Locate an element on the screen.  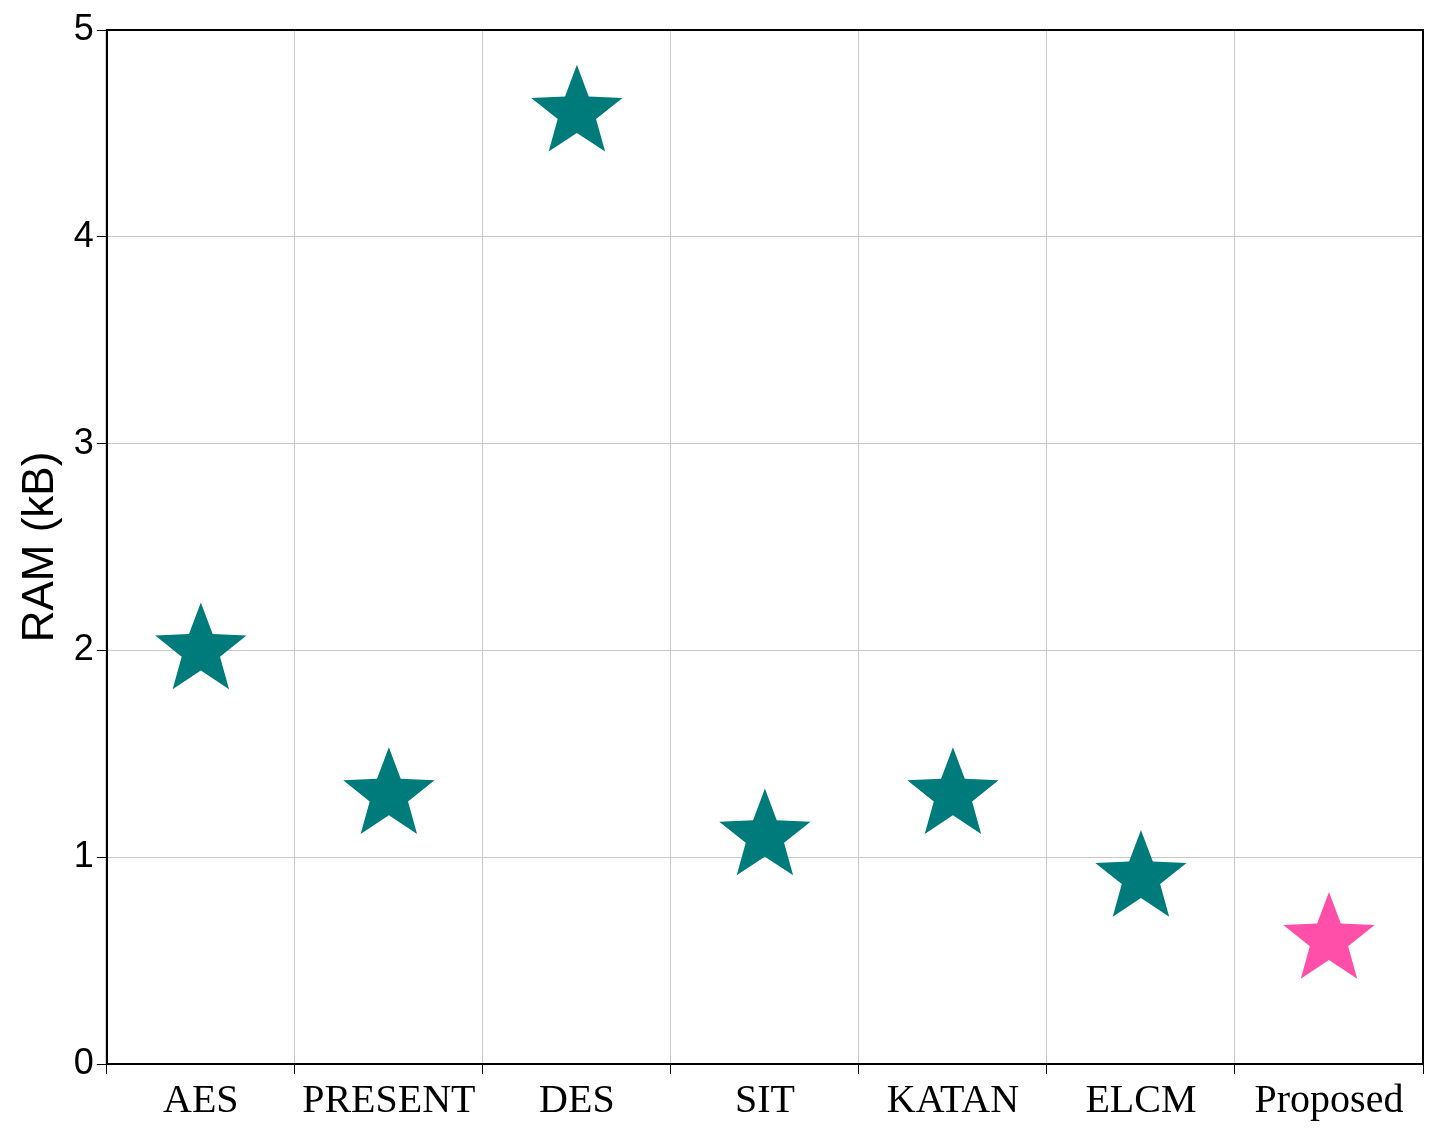
y-tick-label: 2 is located at coordinates (83, 648).